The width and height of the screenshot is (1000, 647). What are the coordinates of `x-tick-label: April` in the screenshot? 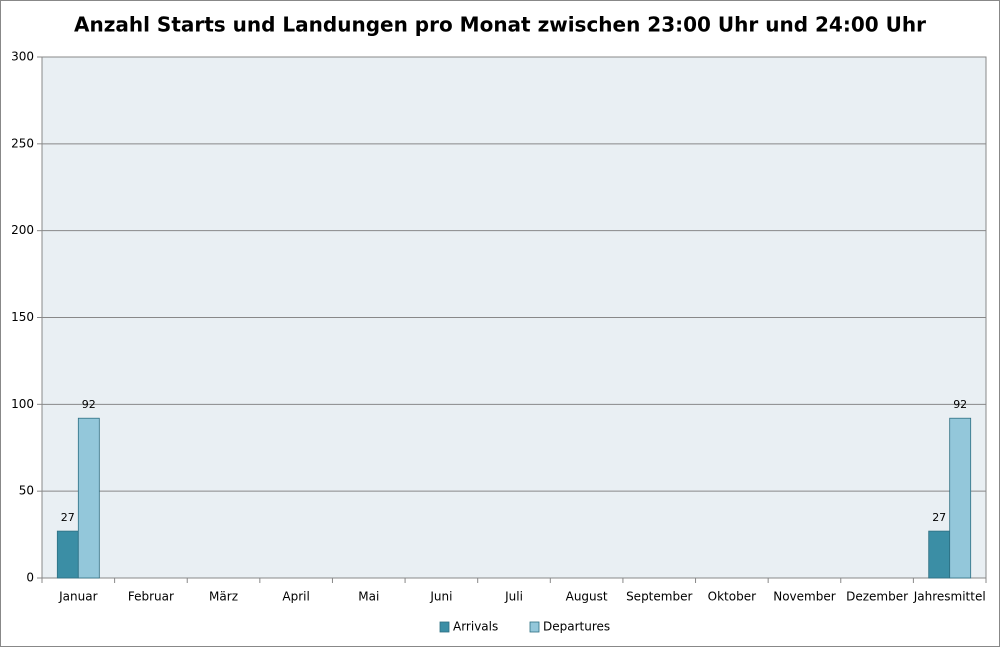 It's located at (295, 597).